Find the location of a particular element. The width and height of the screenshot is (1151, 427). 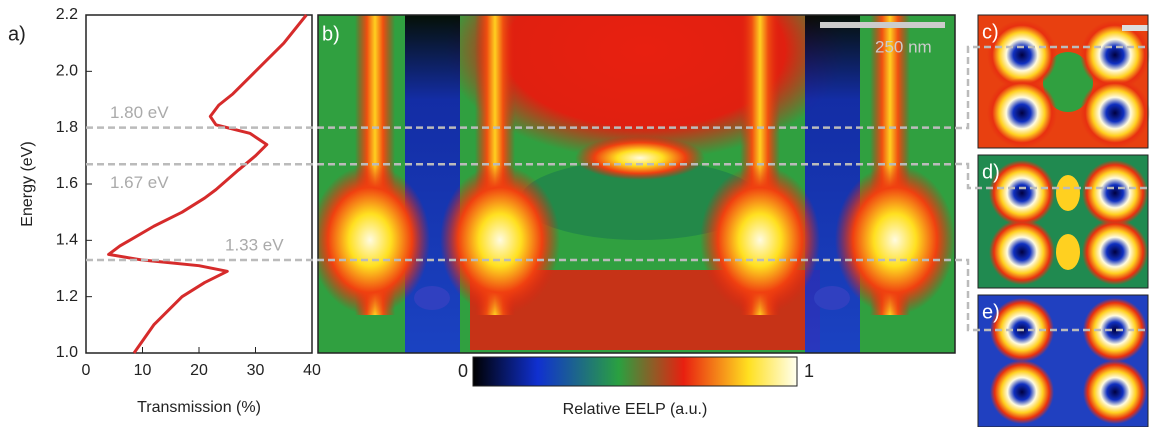

x-axis-label: Transmission (%) is located at coordinates (199, 407).